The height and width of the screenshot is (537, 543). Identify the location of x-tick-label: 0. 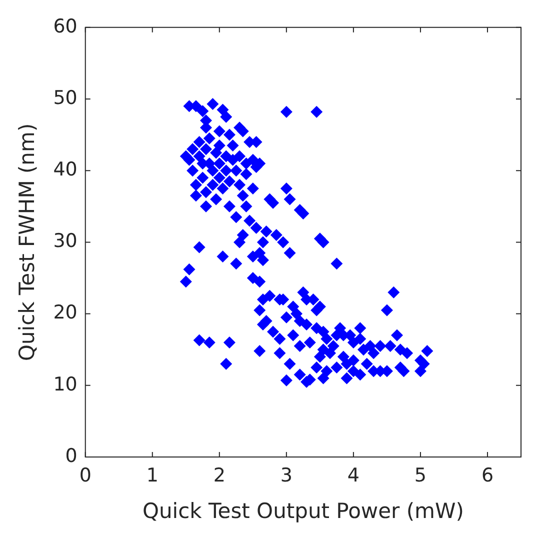
(85, 475).